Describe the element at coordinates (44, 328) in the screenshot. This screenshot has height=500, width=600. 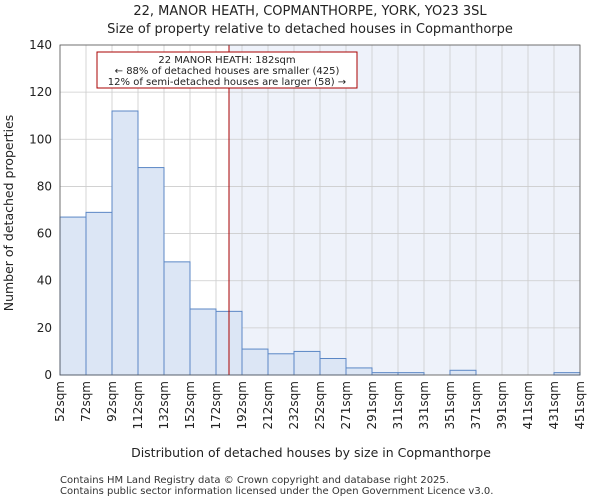
I see `y-tick-label: 20` at that location.